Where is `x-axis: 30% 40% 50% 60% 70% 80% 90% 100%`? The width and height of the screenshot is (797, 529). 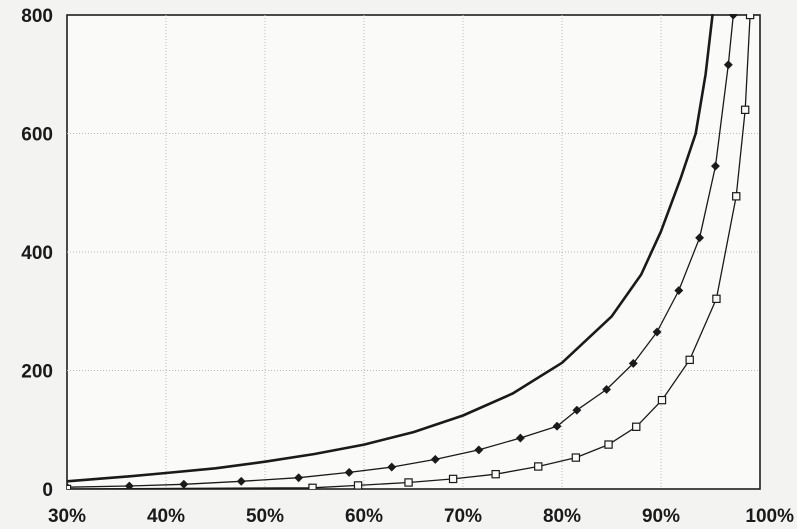 x-axis: 30% 40% 50% 60% 70% 80% 90% 100% is located at coordinates (421, 516).